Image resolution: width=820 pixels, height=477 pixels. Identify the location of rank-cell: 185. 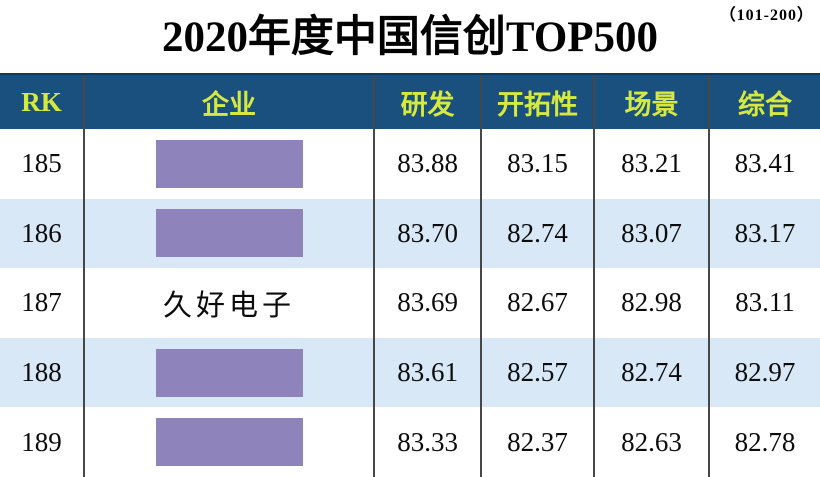
(43, 164).